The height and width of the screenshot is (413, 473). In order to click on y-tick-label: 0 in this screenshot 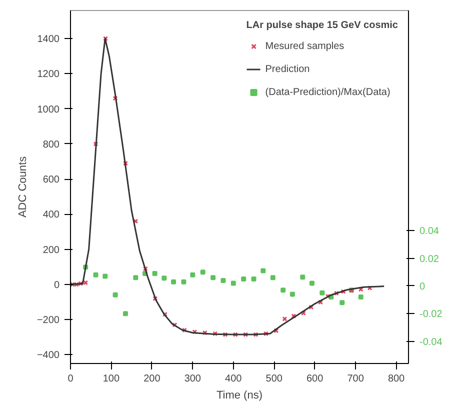, I will do `click(57, 285)`.